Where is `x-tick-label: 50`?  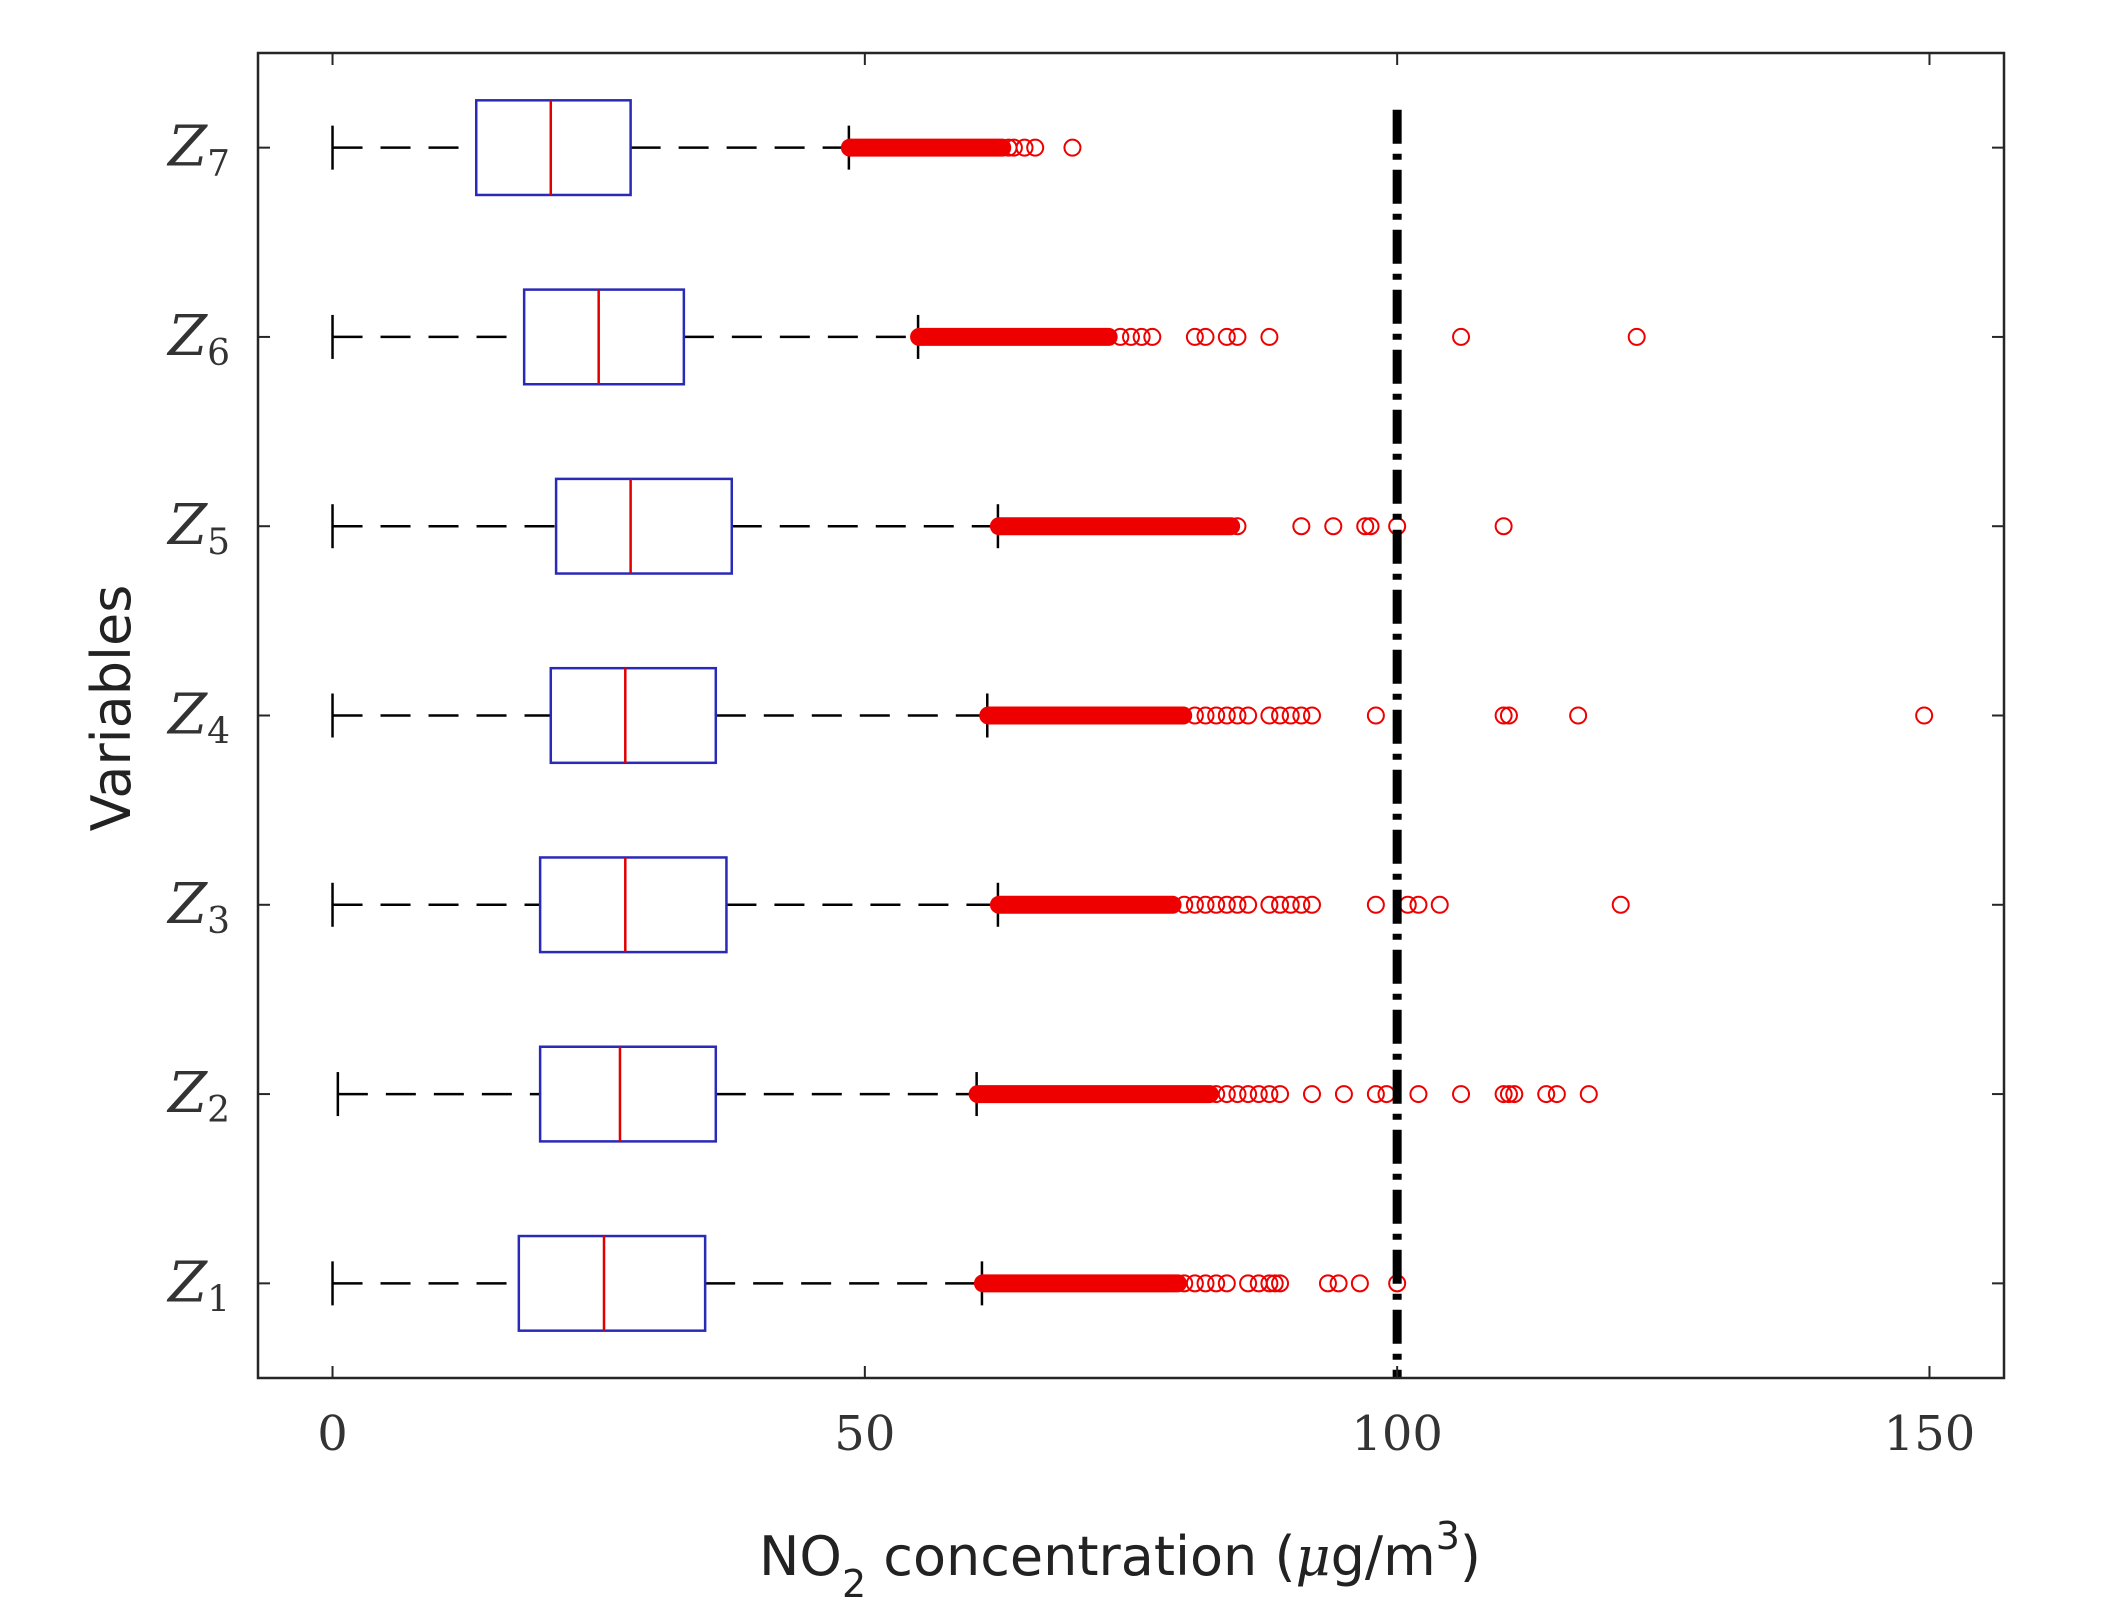
x-tick-label: 50 is located at coordinates (864, 1434).